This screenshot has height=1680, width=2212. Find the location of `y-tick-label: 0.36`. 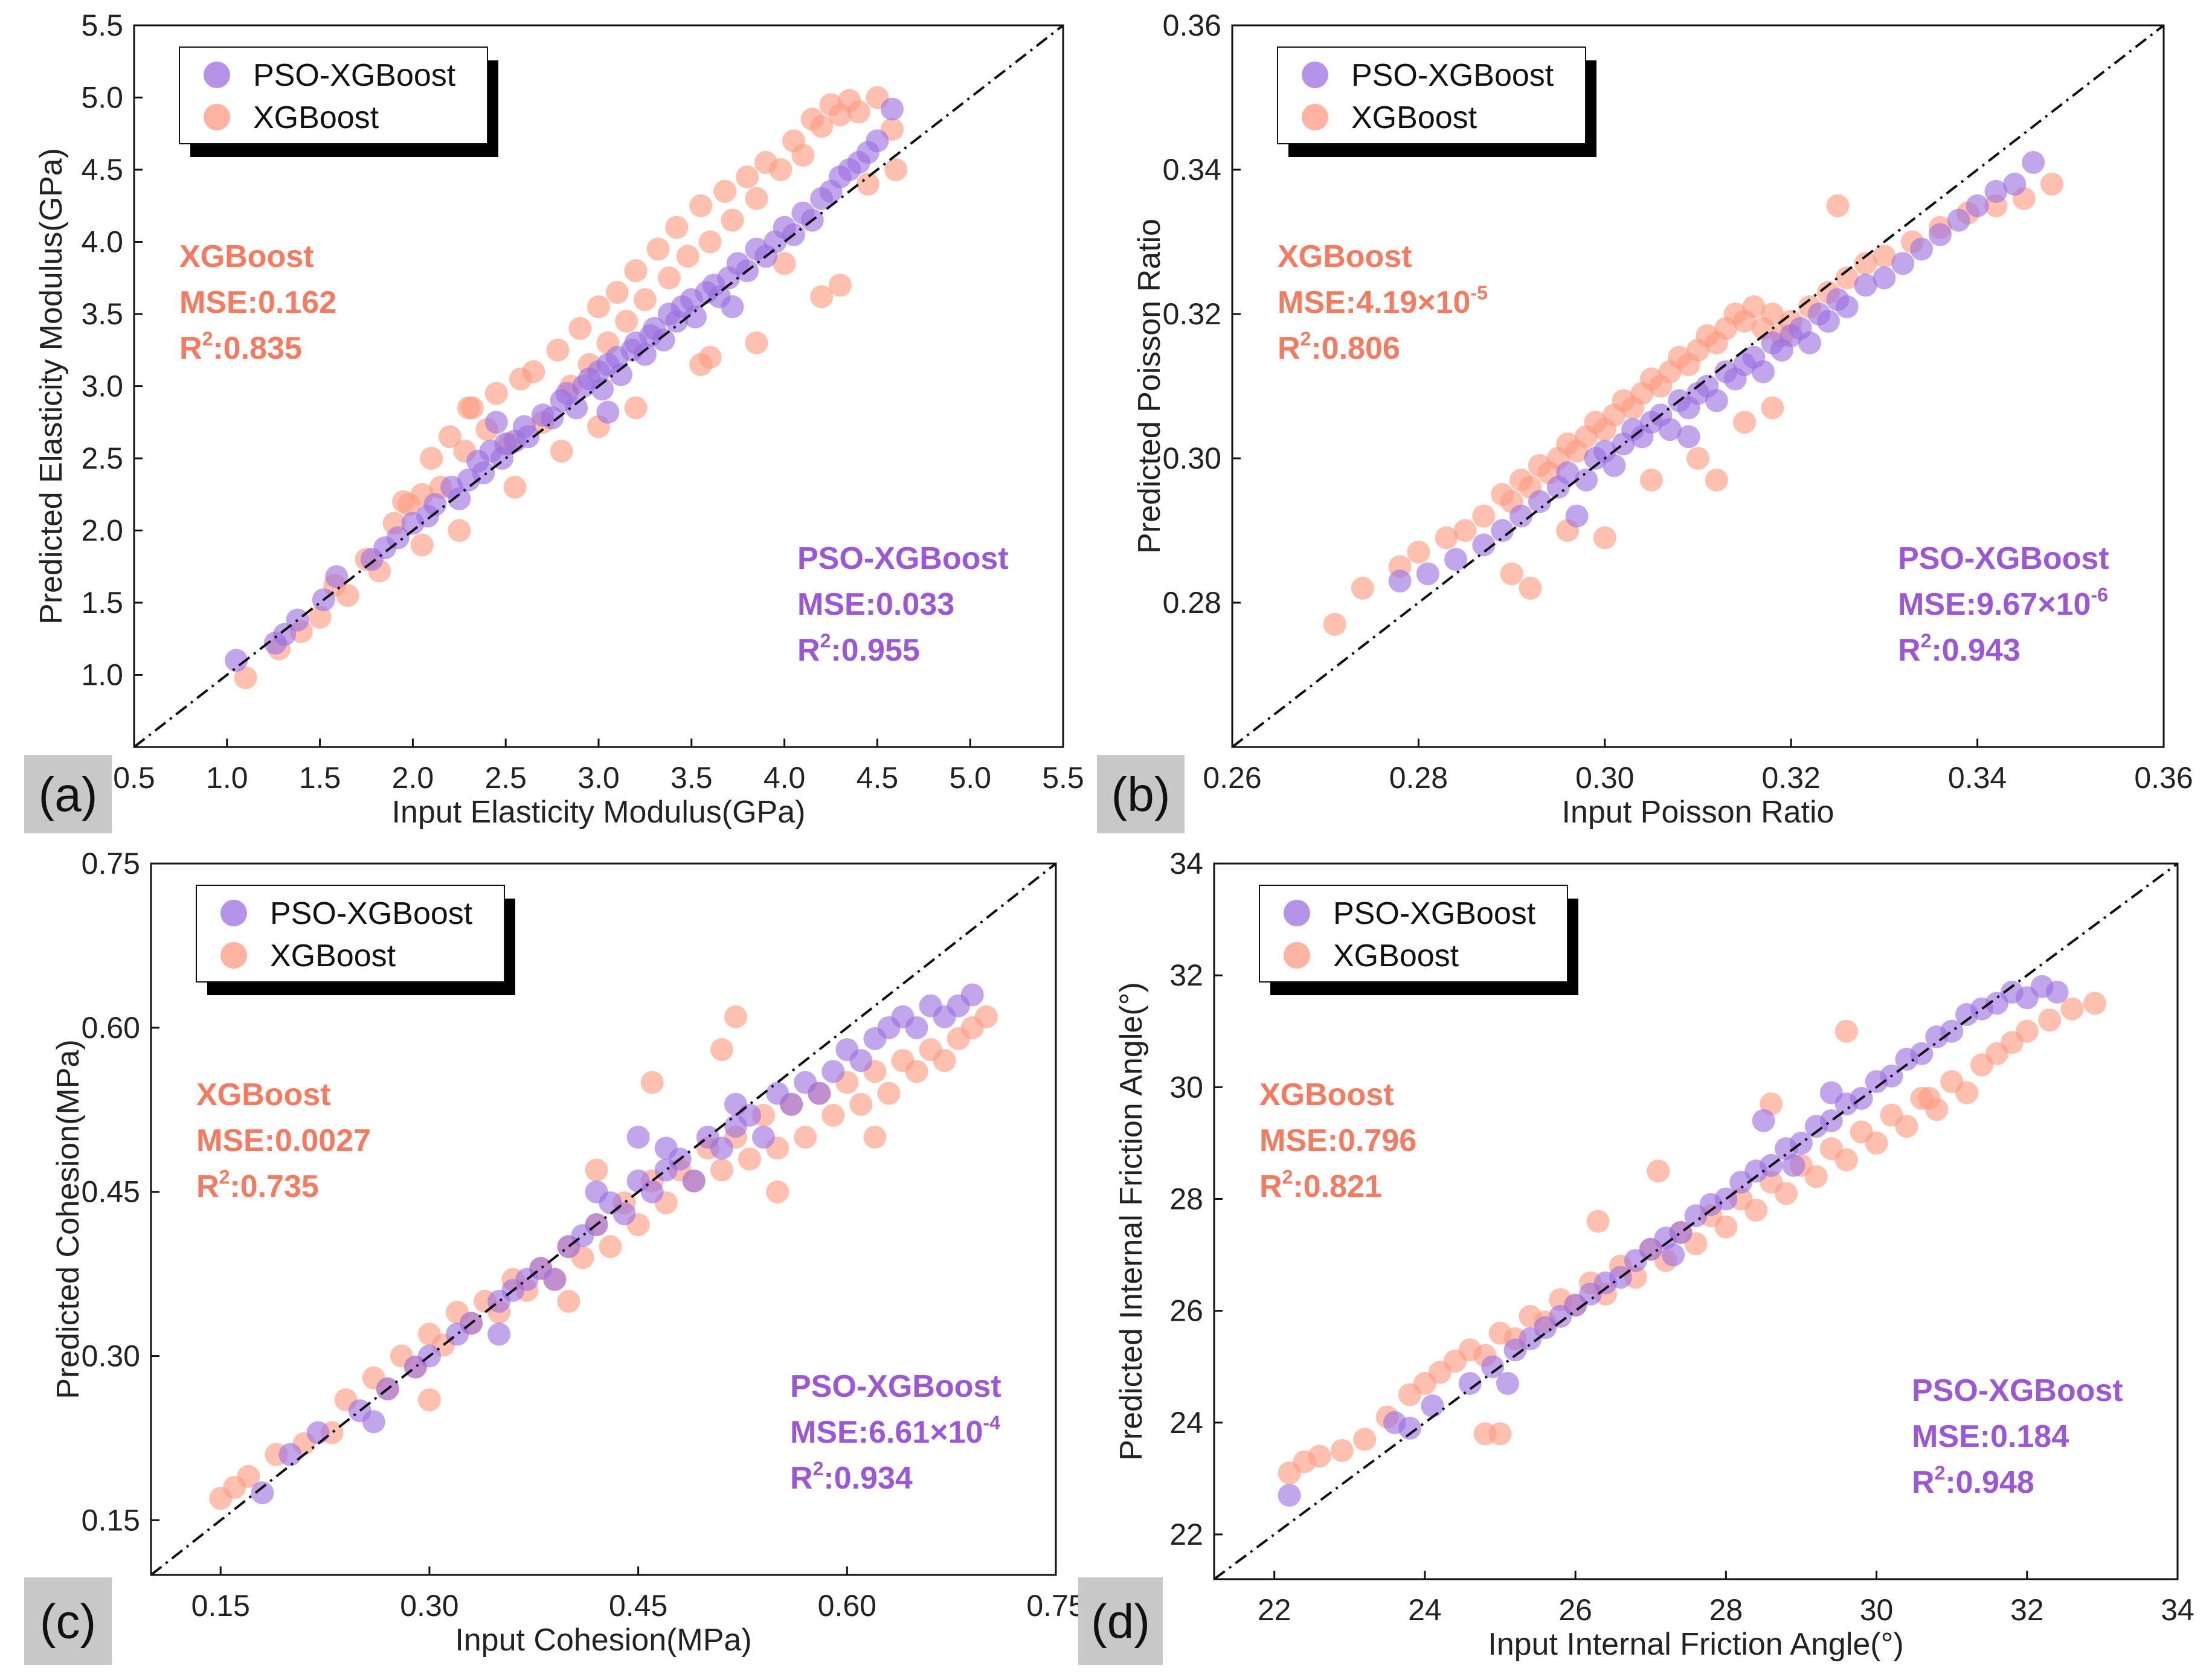

y-tick-label: 0.36 is located at coordinates (1192, 25).